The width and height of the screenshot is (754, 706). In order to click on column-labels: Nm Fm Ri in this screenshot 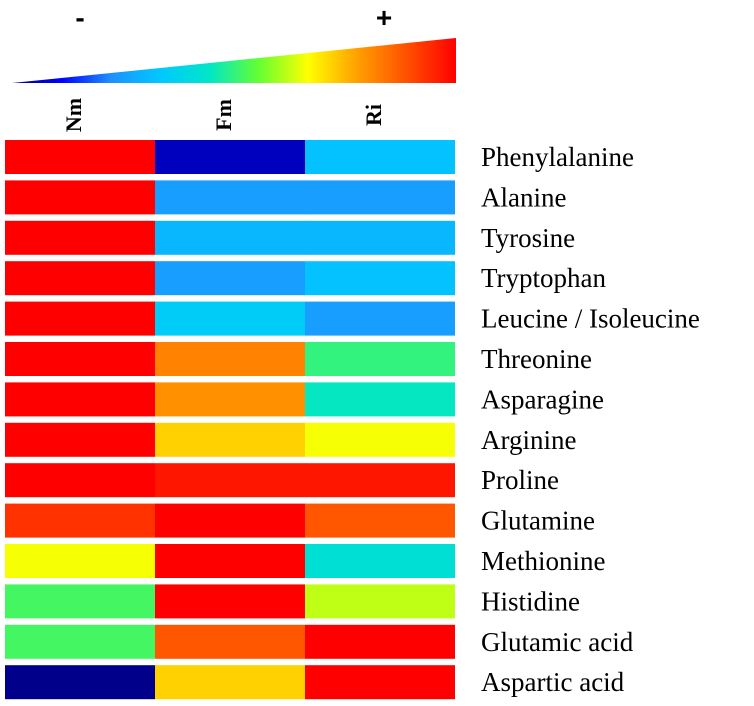, I will do `click(223, 115)`.